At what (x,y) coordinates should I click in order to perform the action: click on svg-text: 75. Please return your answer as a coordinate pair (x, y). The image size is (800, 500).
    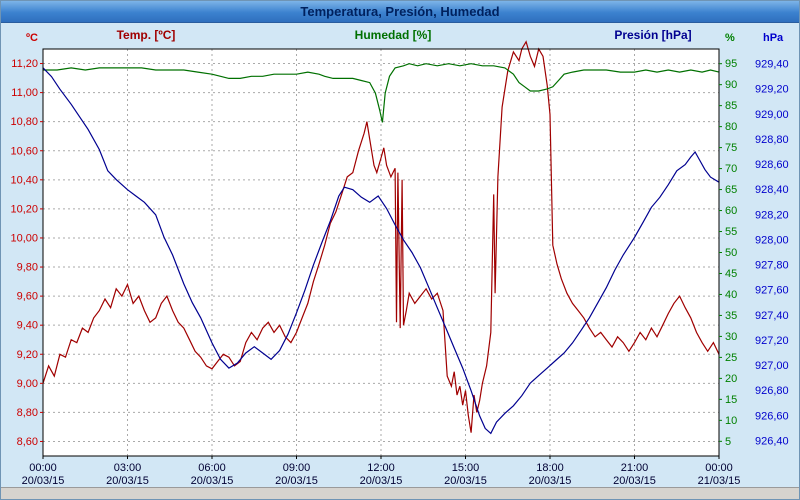
    Looking at the image, I should click on (731, 148).